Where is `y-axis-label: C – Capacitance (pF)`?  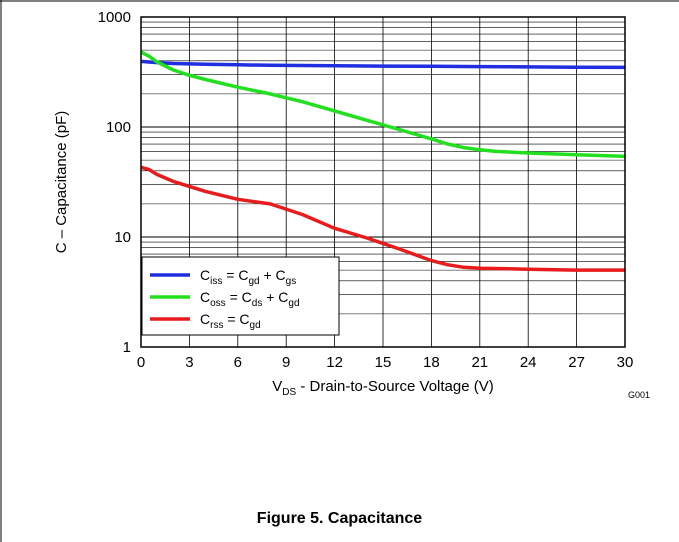 y-axis-label: C – Capacitance (pF) is located at coordinates (61, 182).